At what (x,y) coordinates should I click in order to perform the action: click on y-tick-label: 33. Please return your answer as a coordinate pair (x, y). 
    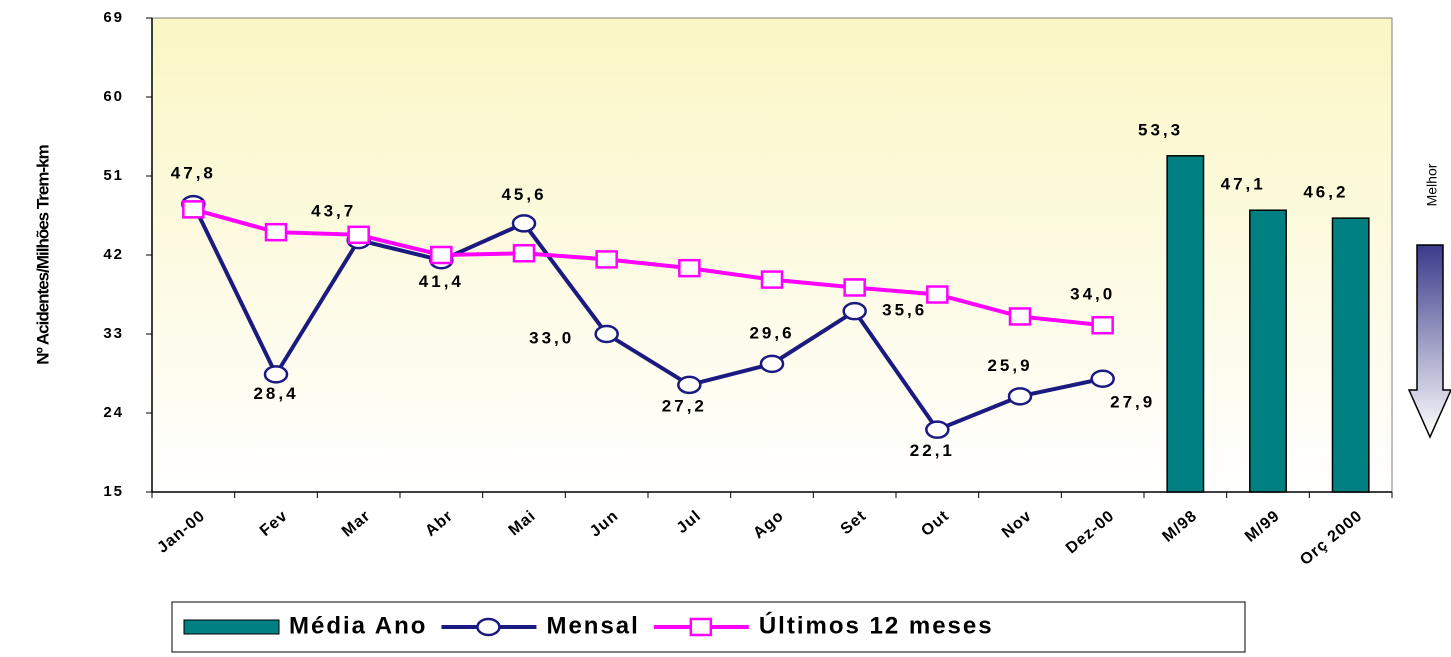
    Looking at the image, I should click on (113, 333).